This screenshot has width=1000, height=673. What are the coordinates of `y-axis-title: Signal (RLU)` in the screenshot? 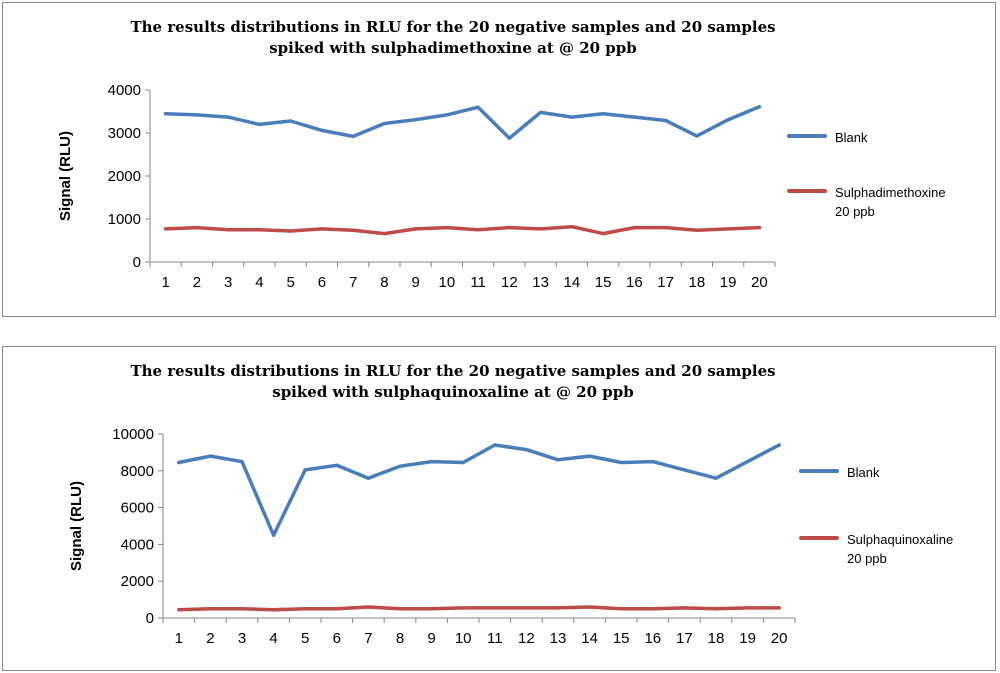 It's located at (76, 526).